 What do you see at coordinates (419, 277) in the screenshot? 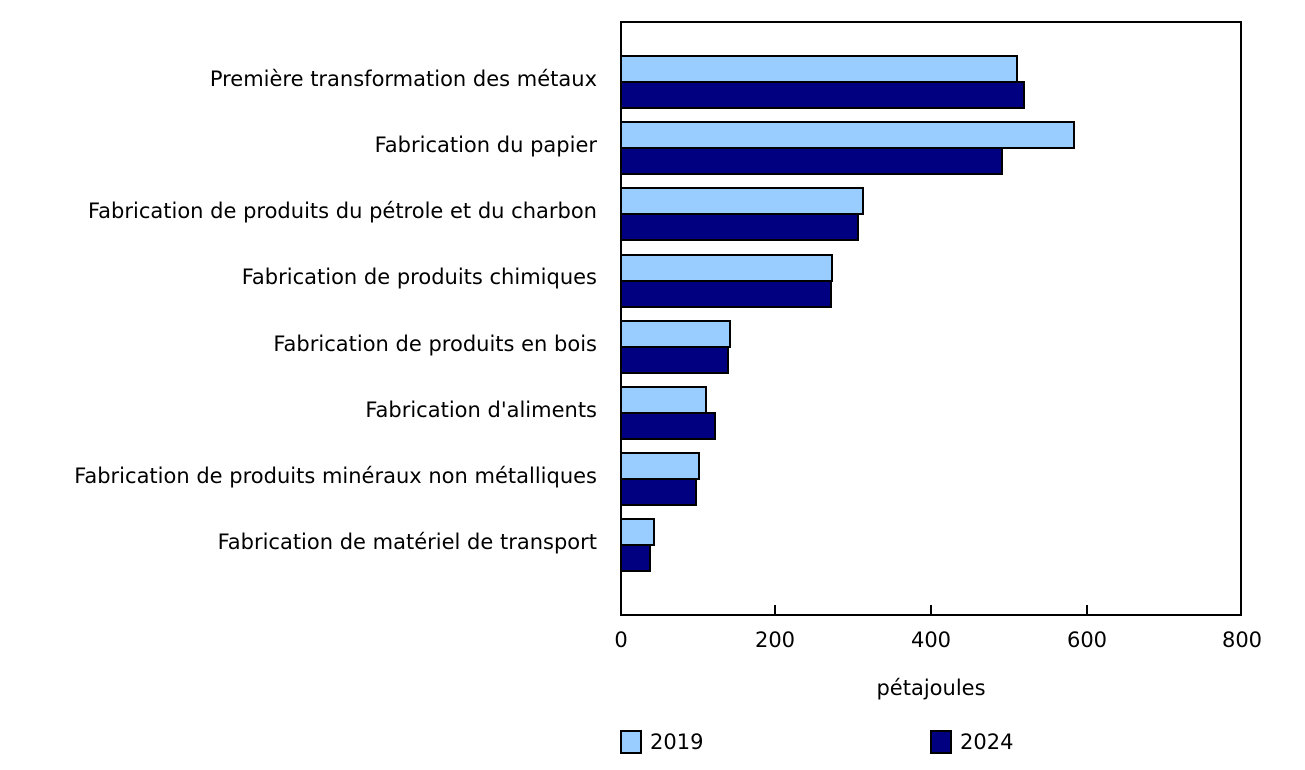
I see `category-label: Fabrication de produits chimiques` at bounding box center [419, 277].